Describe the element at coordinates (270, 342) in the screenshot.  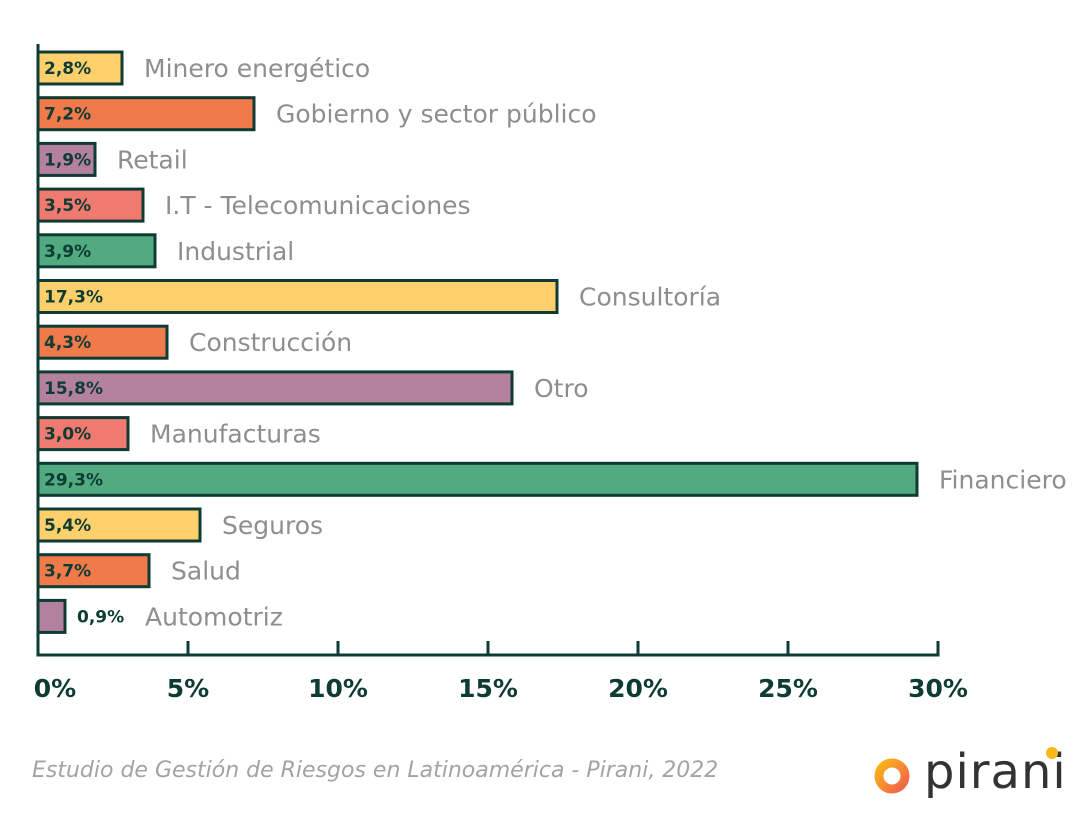
I see `category-label: Construcción` at that location.